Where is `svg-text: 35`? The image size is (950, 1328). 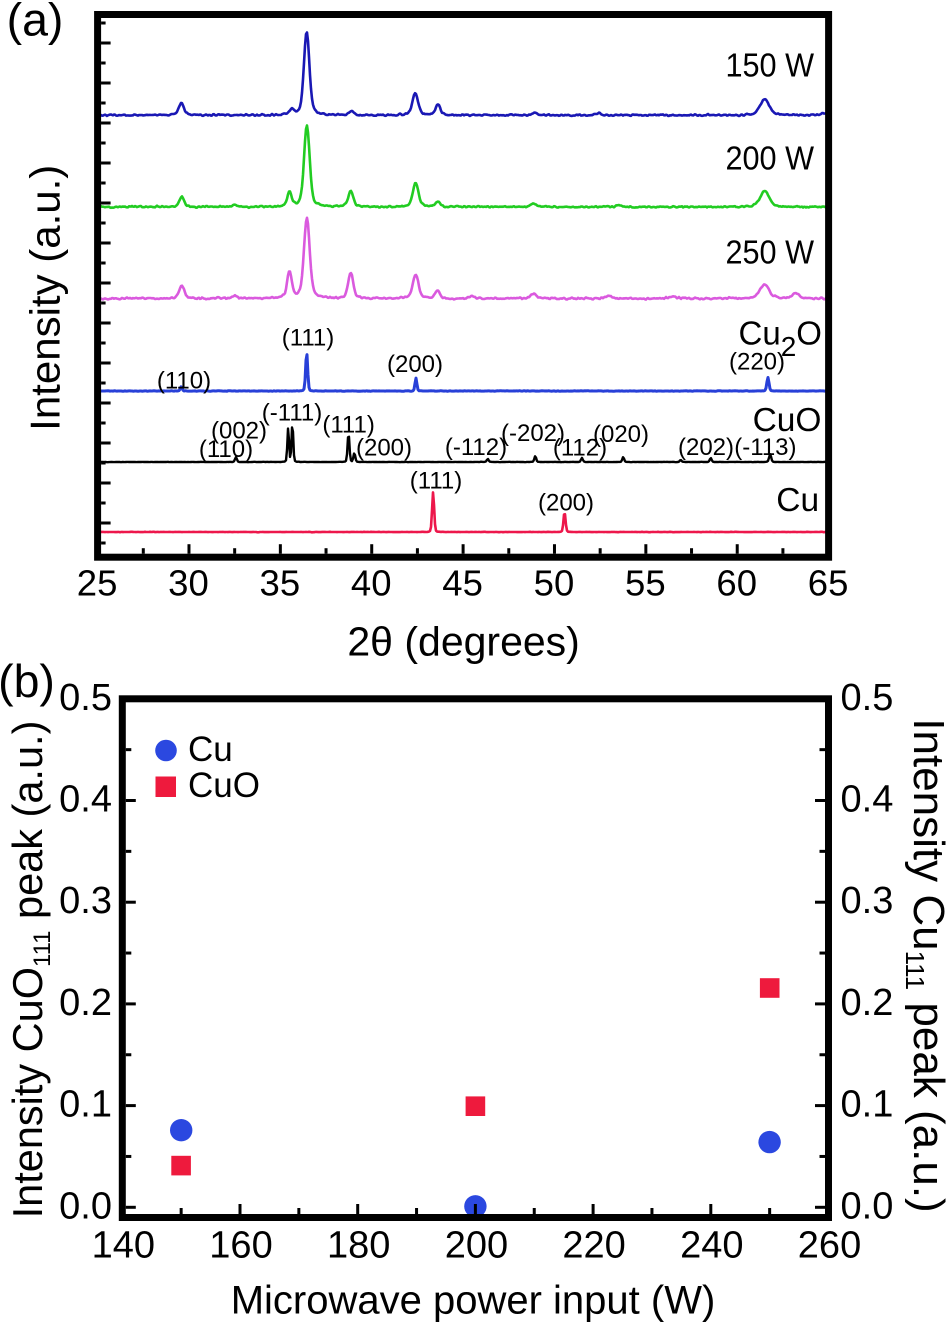 svg-text: 35 is located at coordinates (280, 582).